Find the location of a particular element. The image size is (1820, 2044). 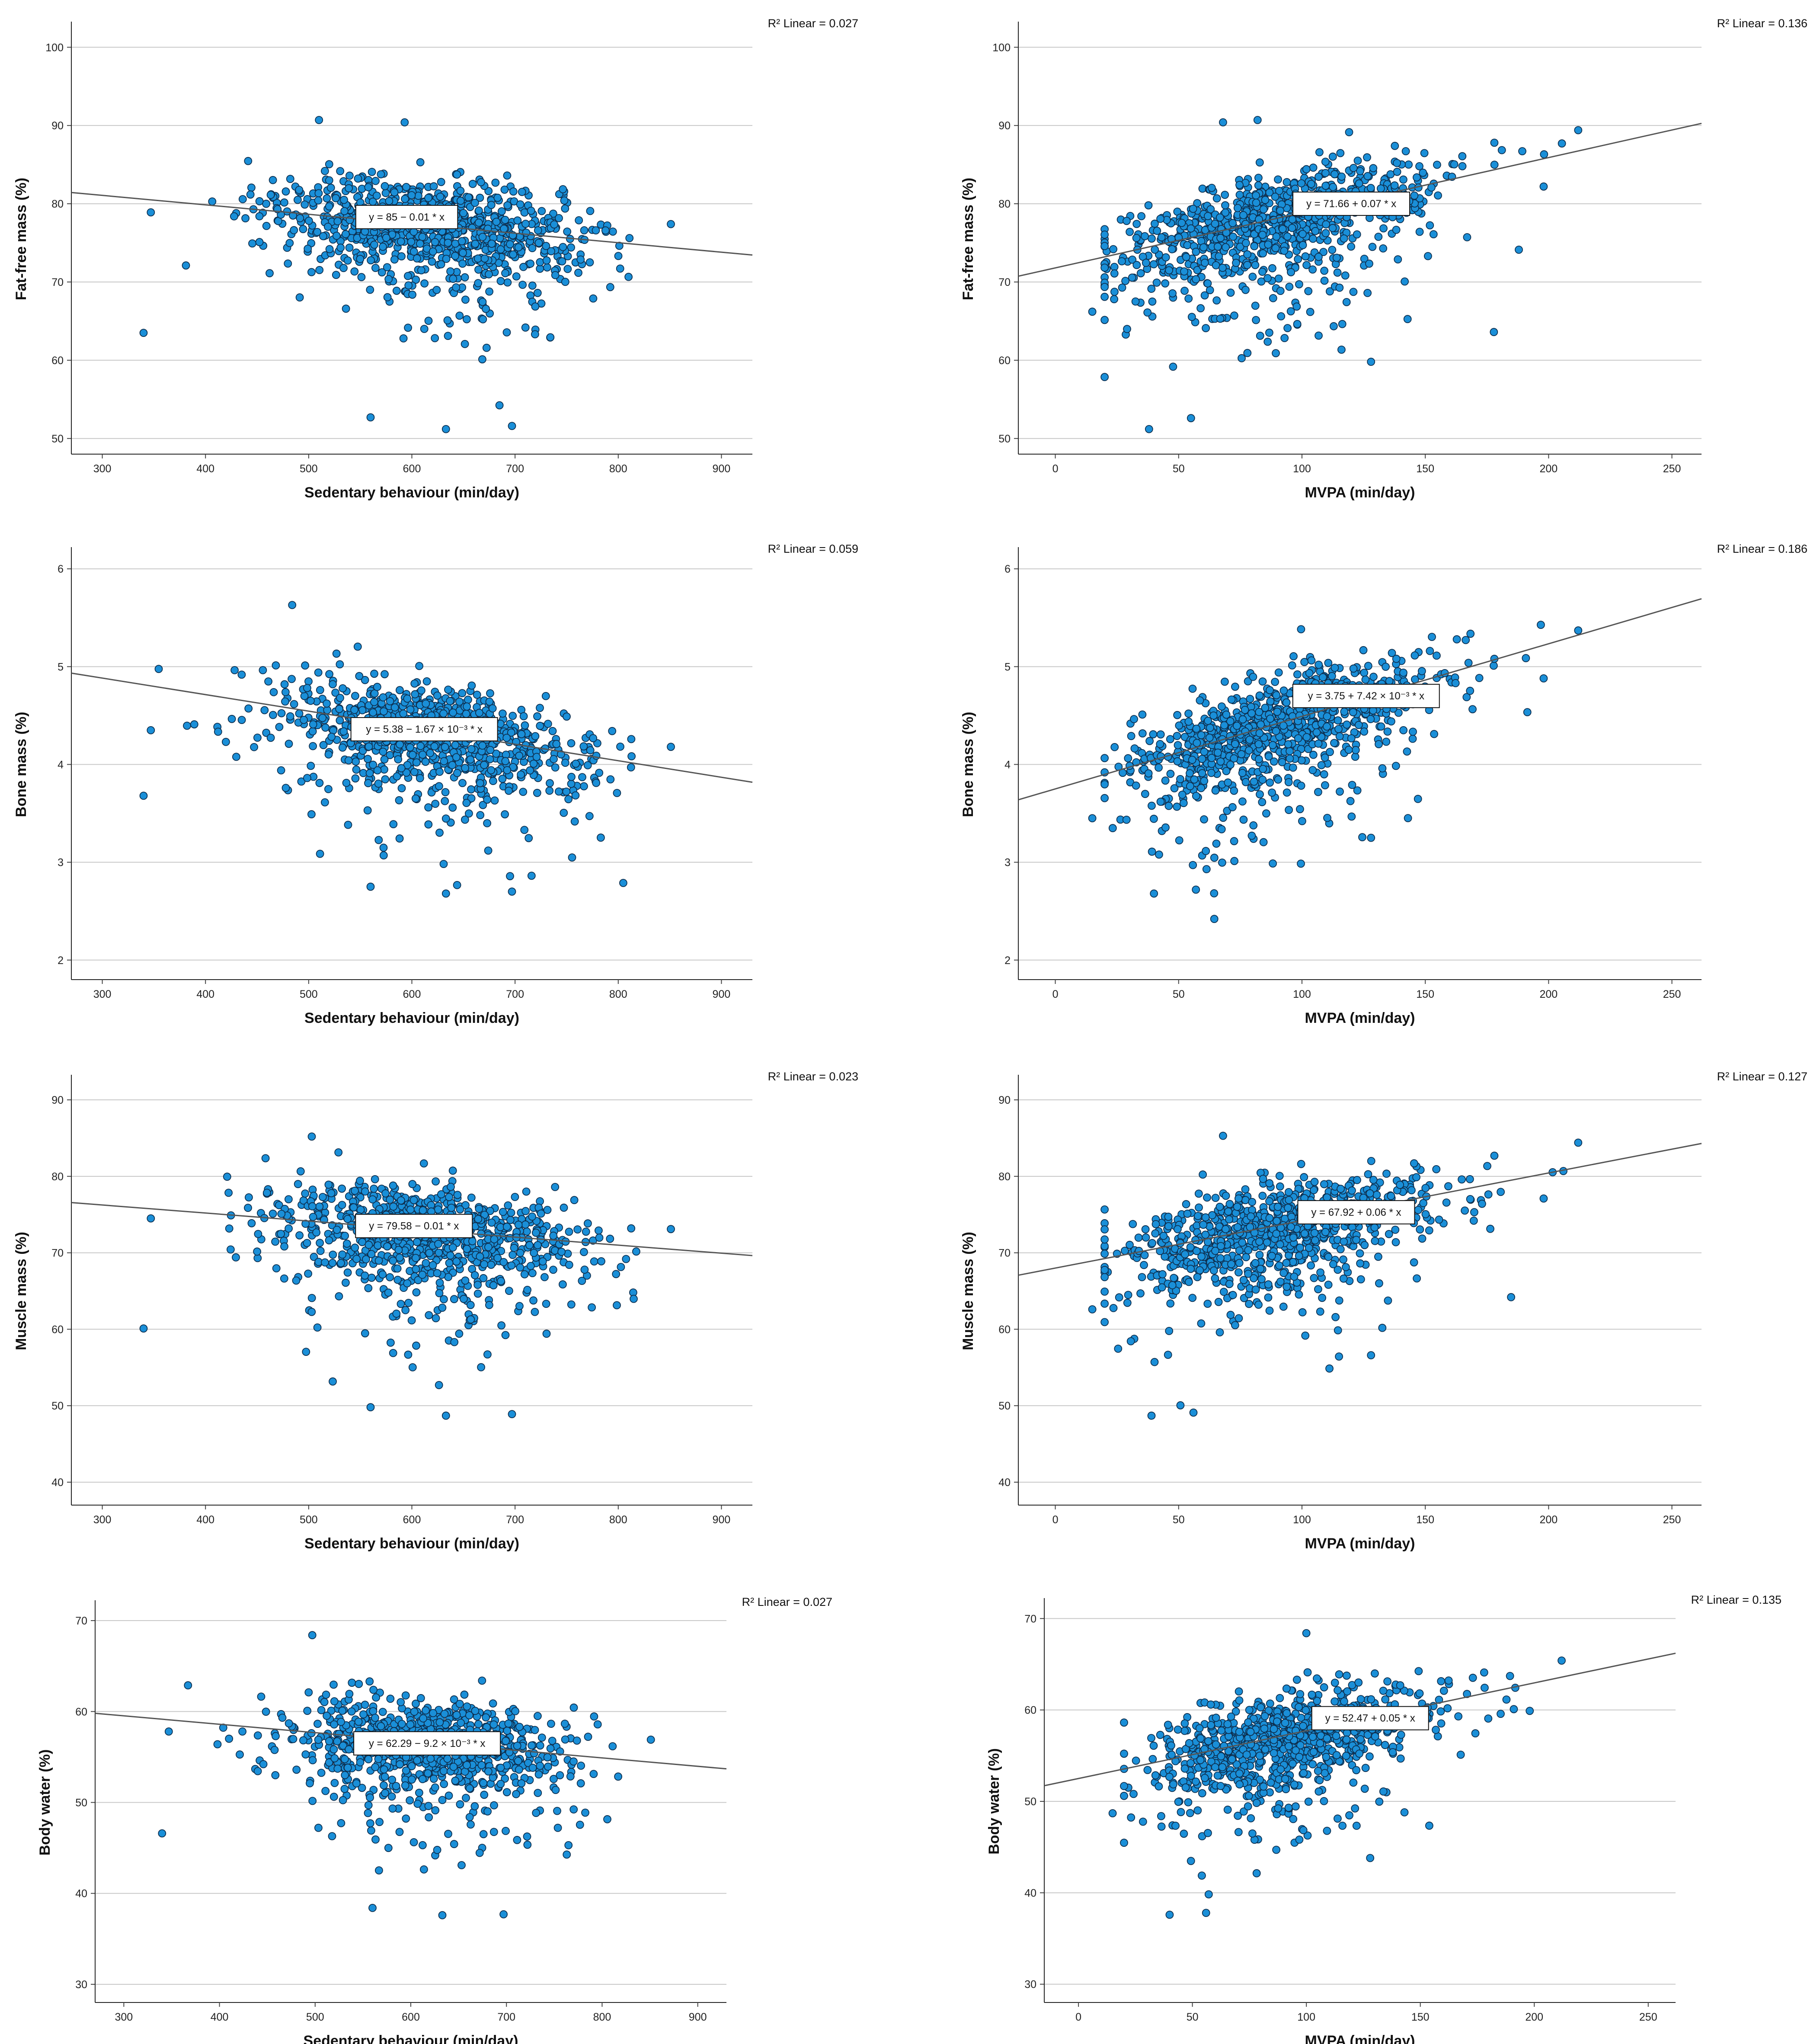

r2-linear-label: R² Linear = 0.027 is located at coordinates (813, 23).